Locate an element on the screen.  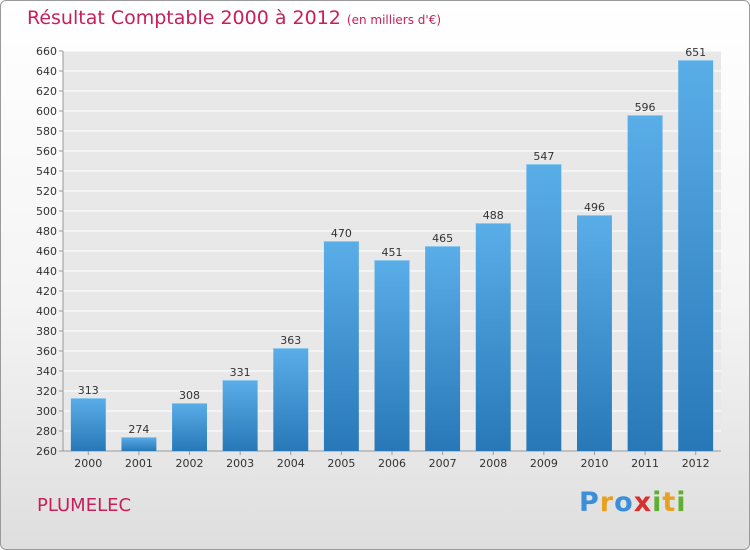
y-tick-label: 360 is located at coordinates (46, 351).